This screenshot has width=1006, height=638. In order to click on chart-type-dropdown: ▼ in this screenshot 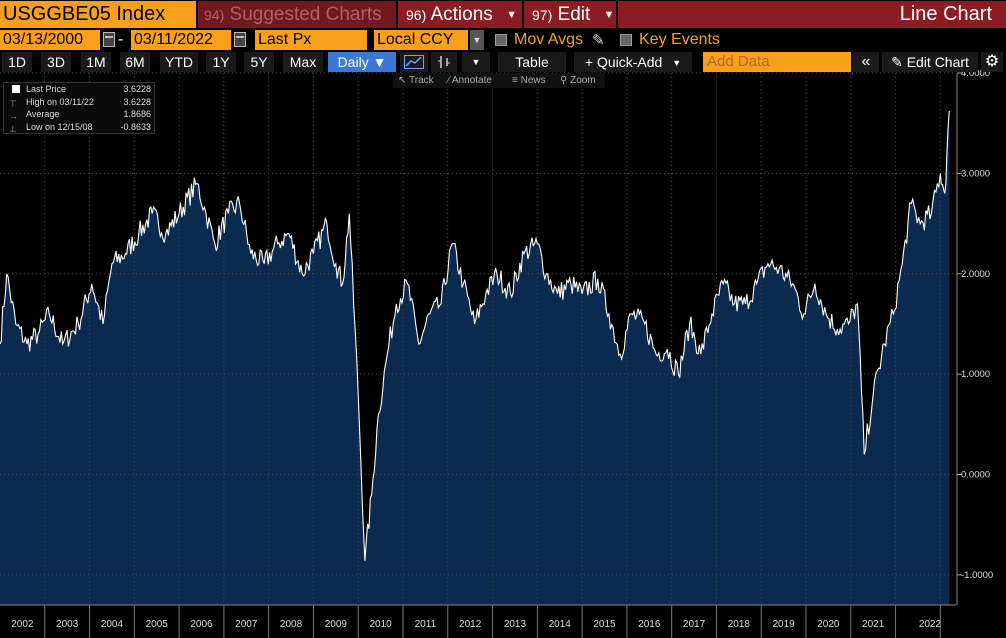, I will do `click(476, 62)`.